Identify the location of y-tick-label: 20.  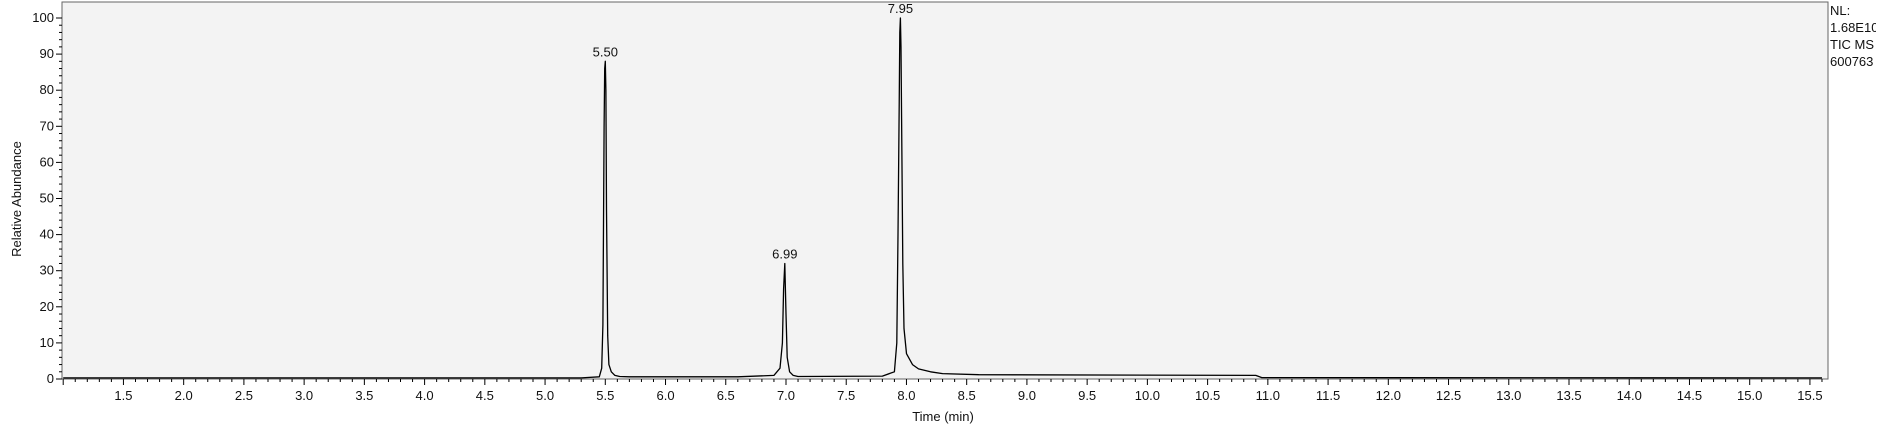
(47, 306).